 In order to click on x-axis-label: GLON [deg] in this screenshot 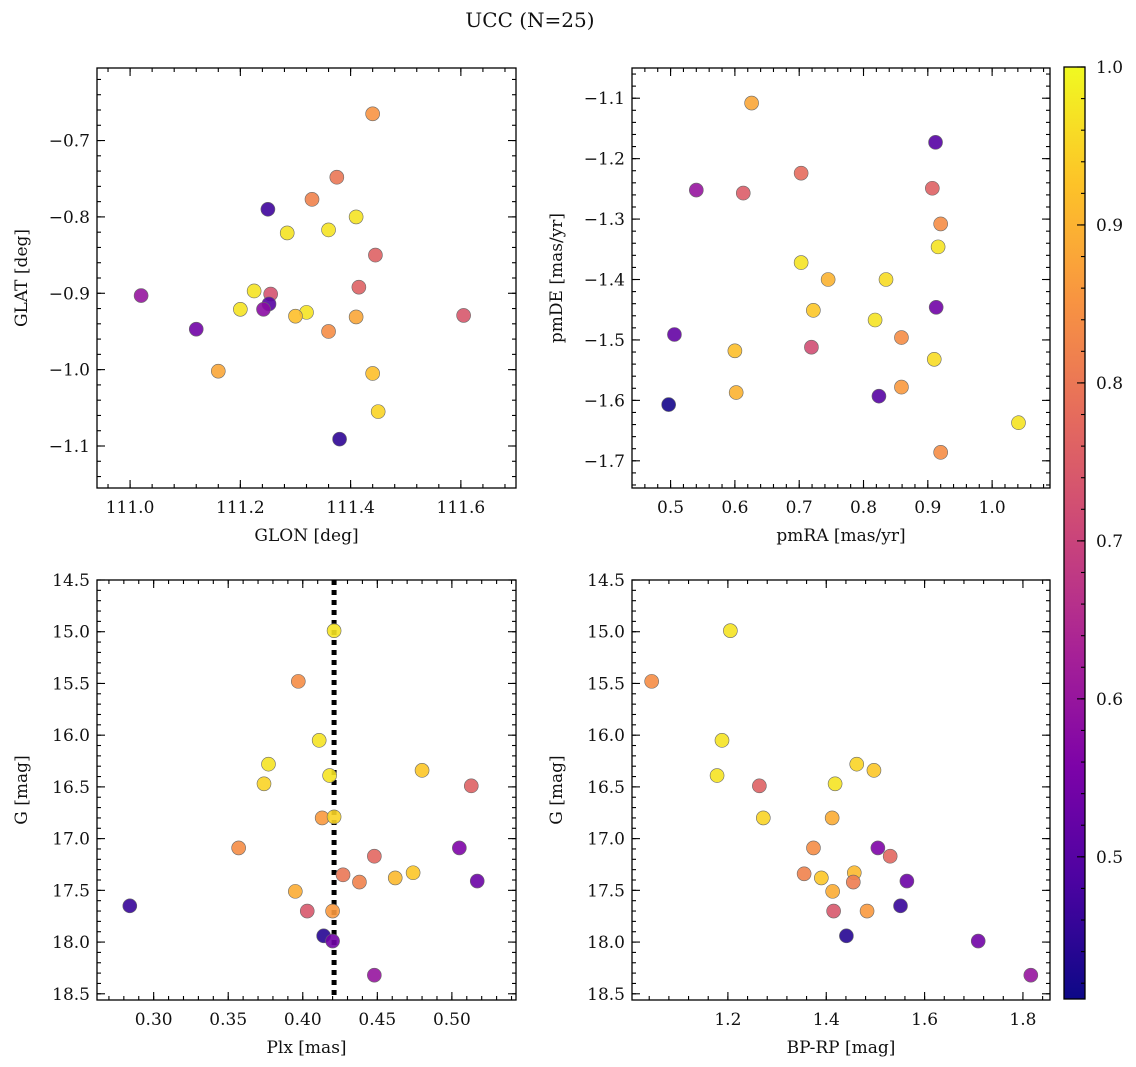, I will do `click(306, 536)`.